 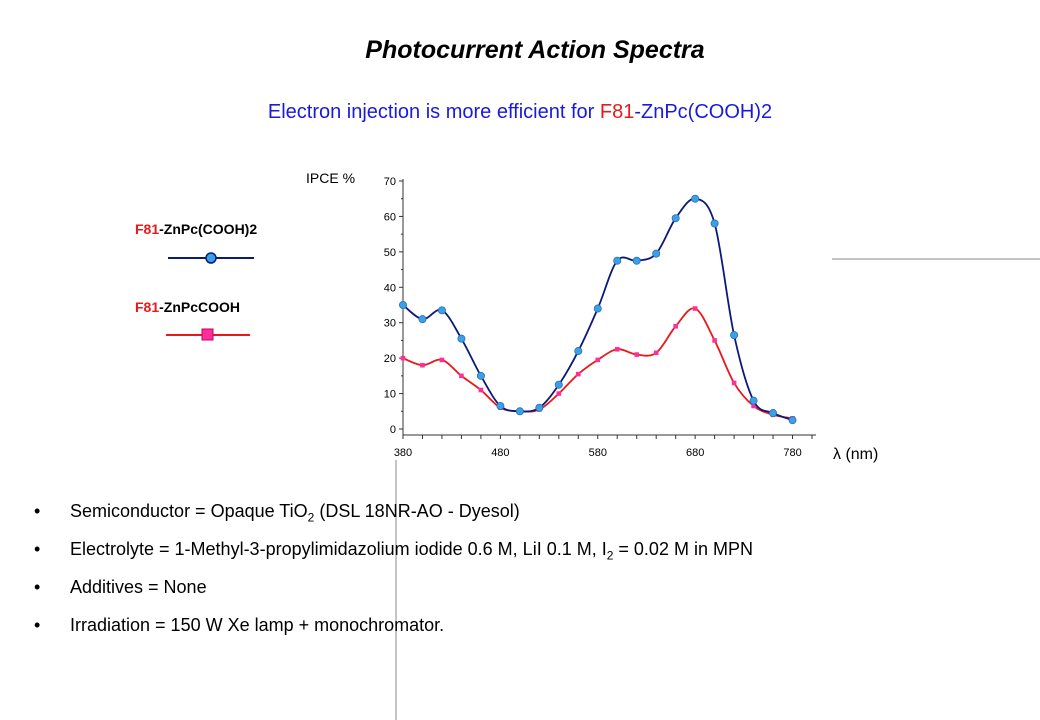 I want to click on bullet-text: Additives = None, so click(x=138, y=587).